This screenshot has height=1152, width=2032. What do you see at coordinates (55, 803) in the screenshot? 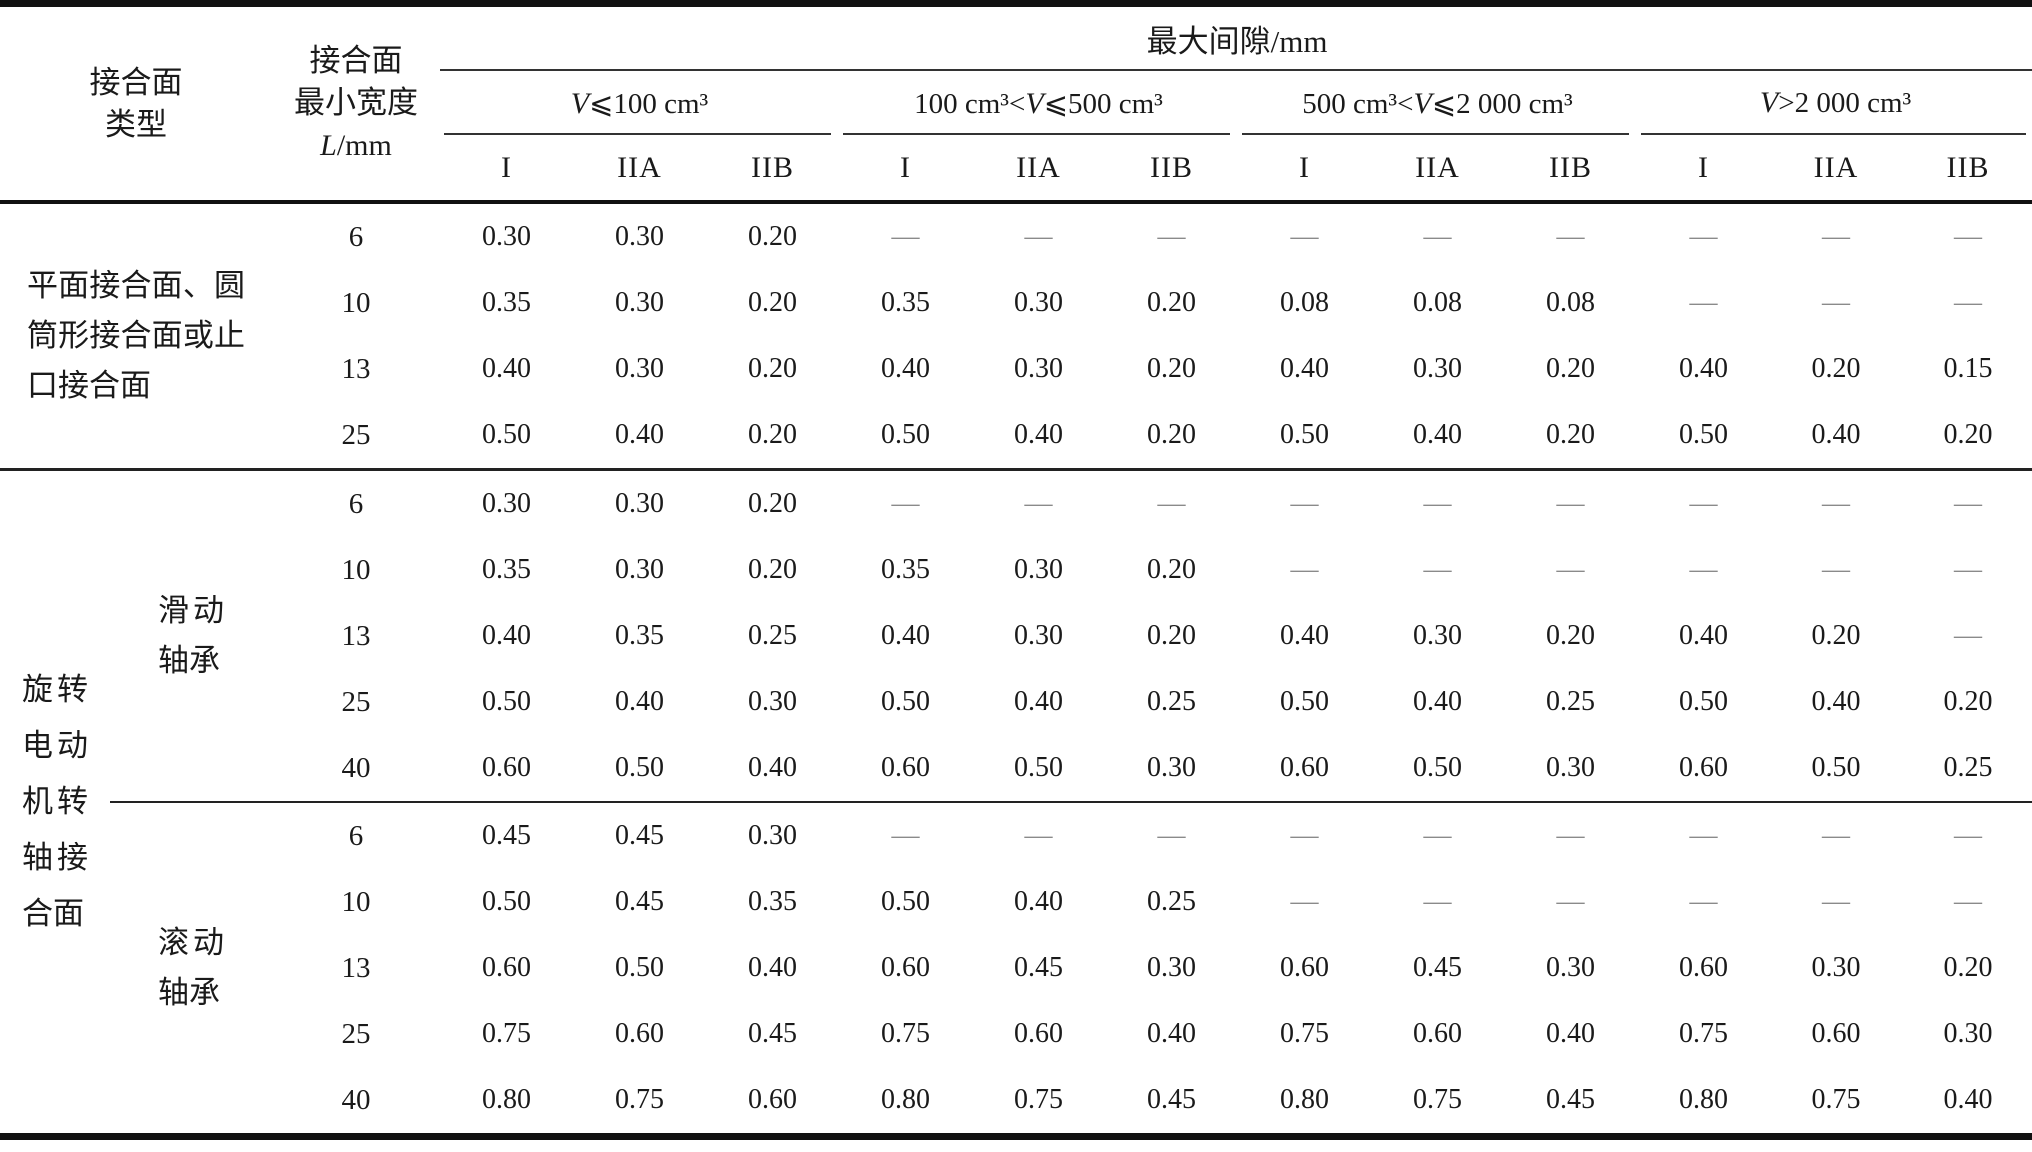
I see `joint-type-cell: 旋转电动机转轴接合面` at bounding box center [55, 803].